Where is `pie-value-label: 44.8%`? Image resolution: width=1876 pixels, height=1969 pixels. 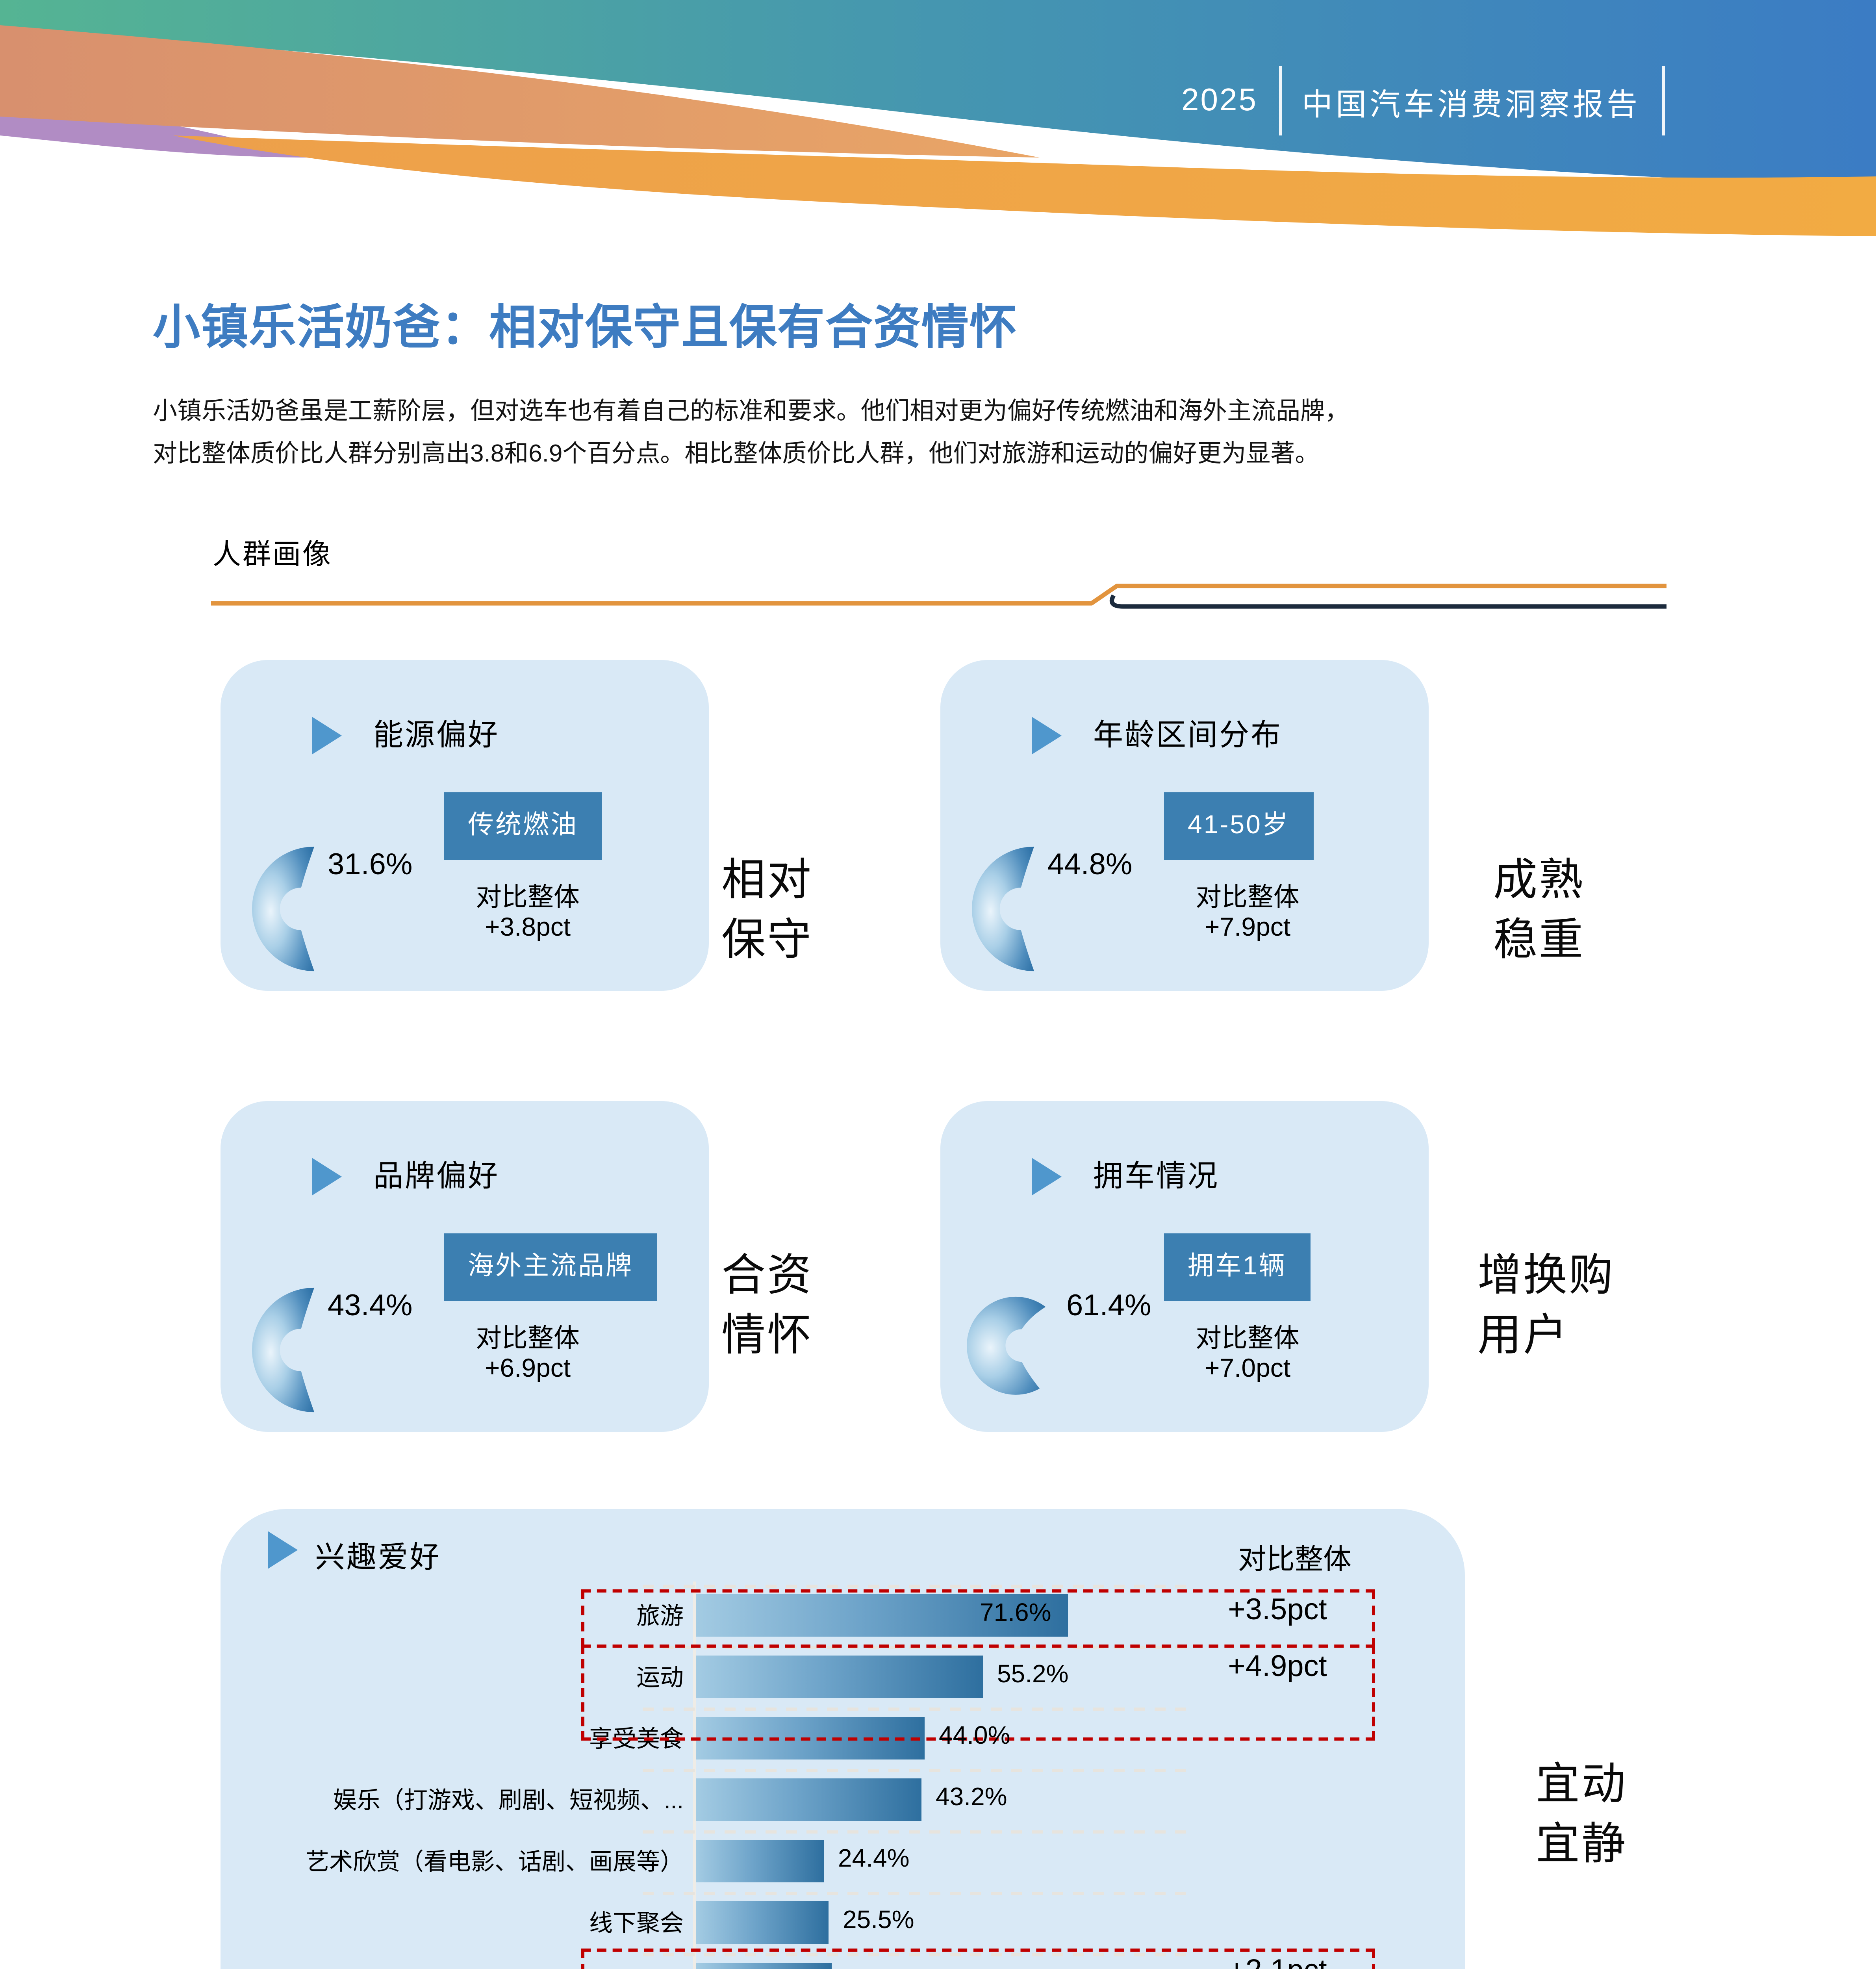
pie-value-label: 44.8% is located at coordinates (1090, 865).